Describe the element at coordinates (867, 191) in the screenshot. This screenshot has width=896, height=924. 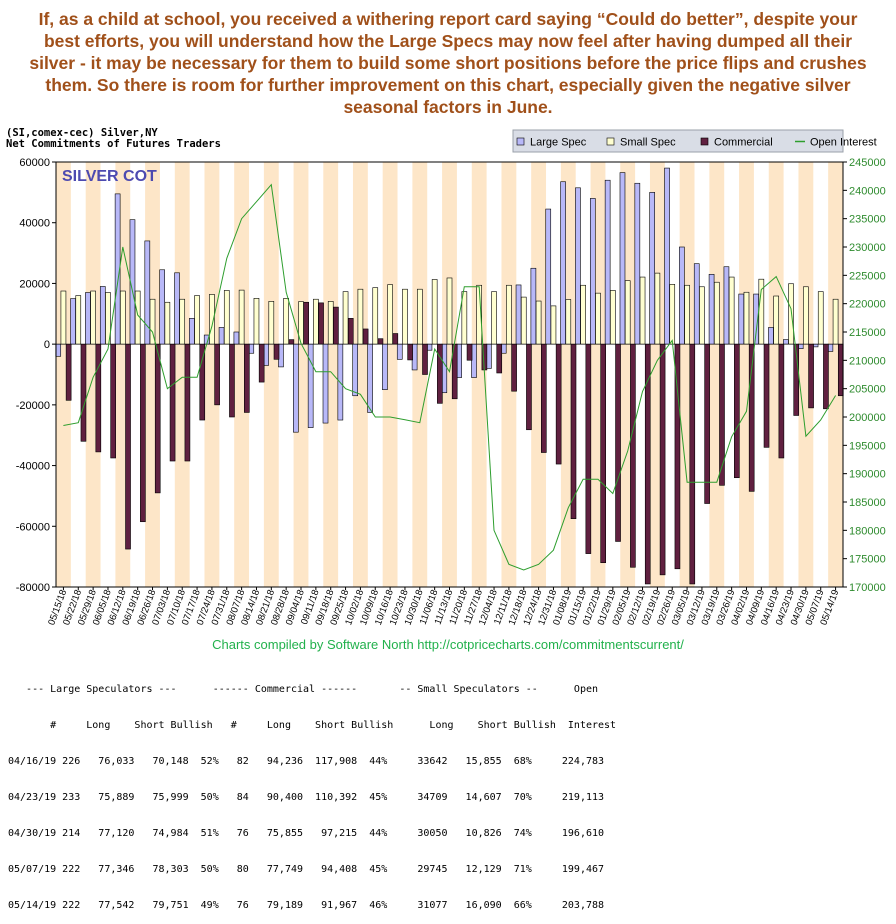
I see `y2-tick-label: 240000` at that location.